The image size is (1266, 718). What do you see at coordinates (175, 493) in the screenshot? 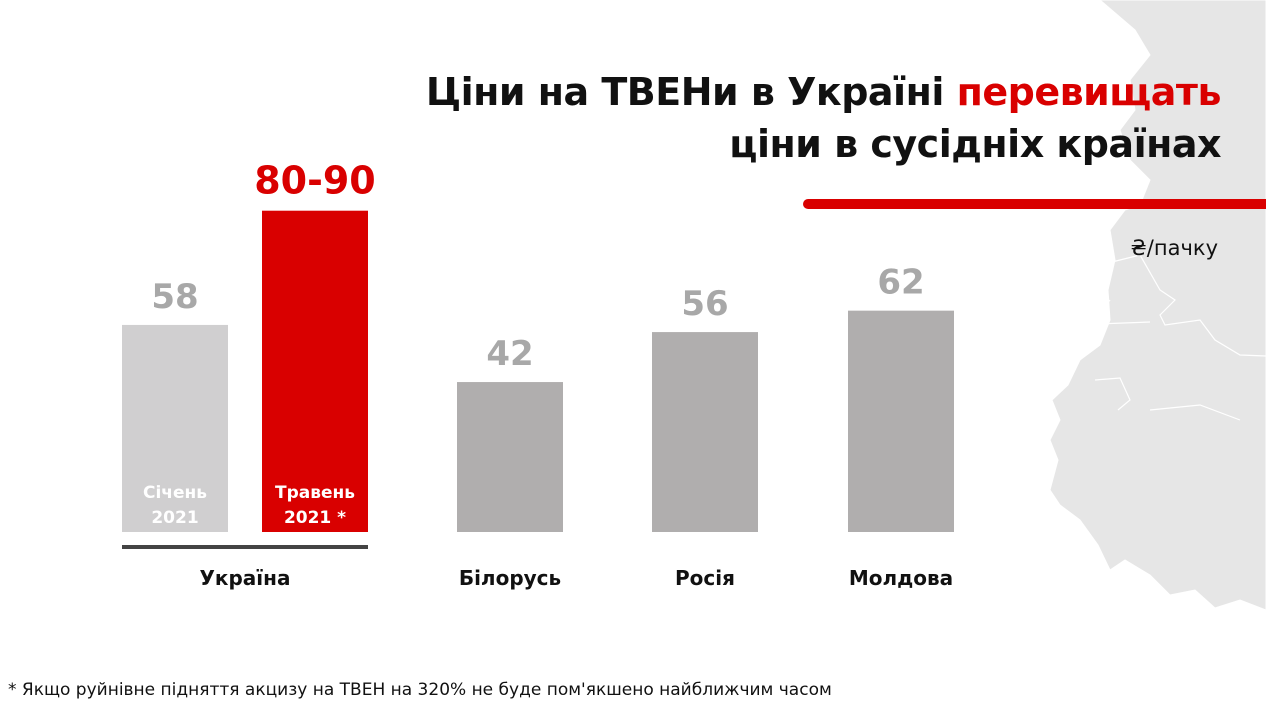
I see `bar-inner-label: Січень` at bounding box center [175, 493].